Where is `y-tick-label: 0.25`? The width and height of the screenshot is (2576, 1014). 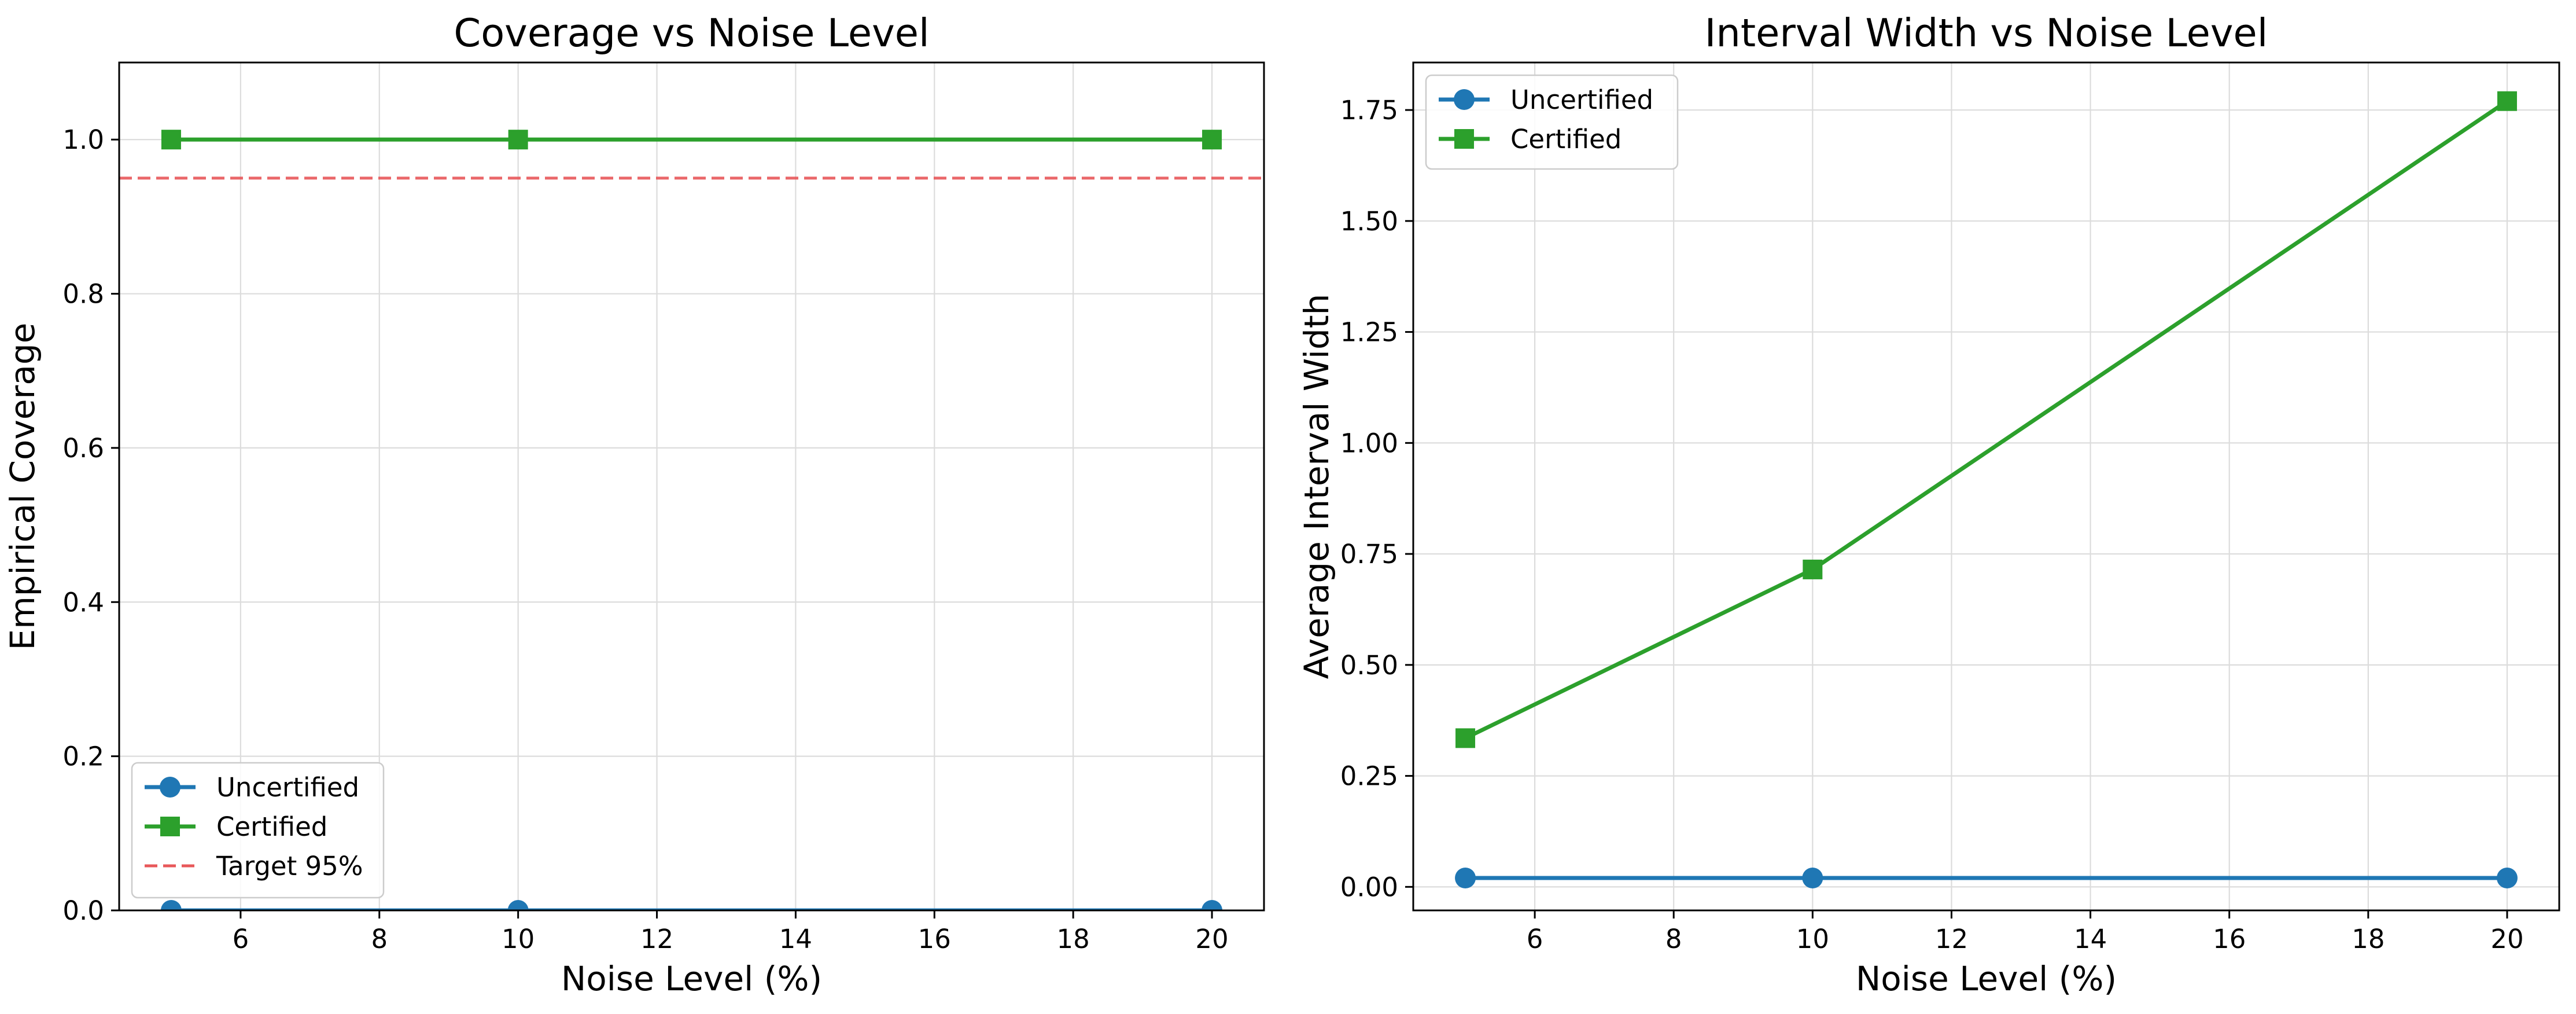
y-tick-label: 0.25 is located at coordinates (1369, 776).